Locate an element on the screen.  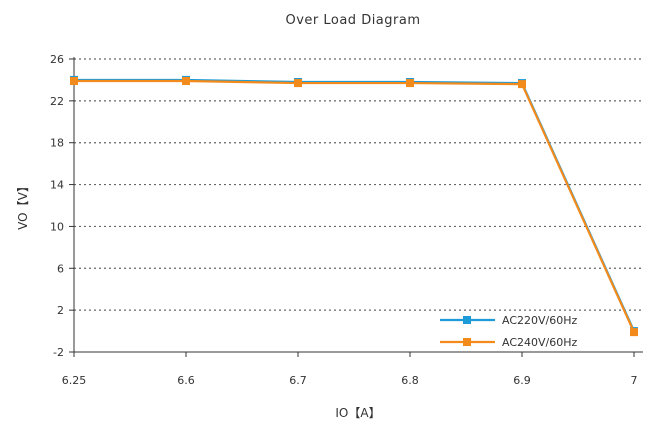
y-tick-label: 14 is located at coordinates (57, 185).